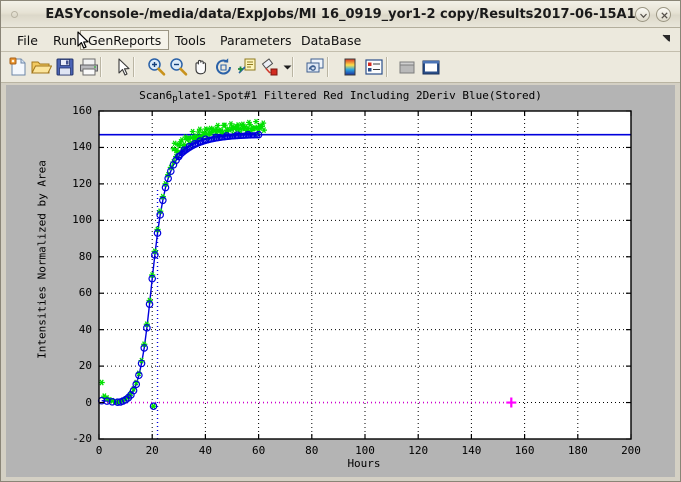 Image resolution: width=681 pixels, height=482 pixels. I want to click on zoom-out-icon, so click(178, 67).